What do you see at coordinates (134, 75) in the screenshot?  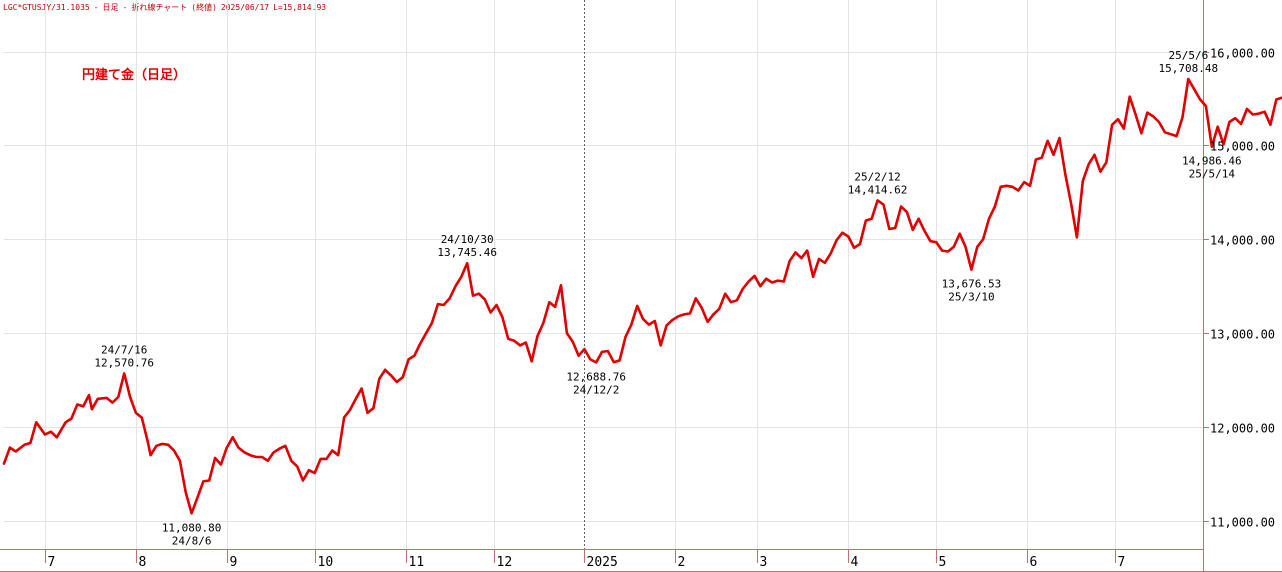 I see `chart-title: 円建て金（日足）` at bounding box center [134, 75].